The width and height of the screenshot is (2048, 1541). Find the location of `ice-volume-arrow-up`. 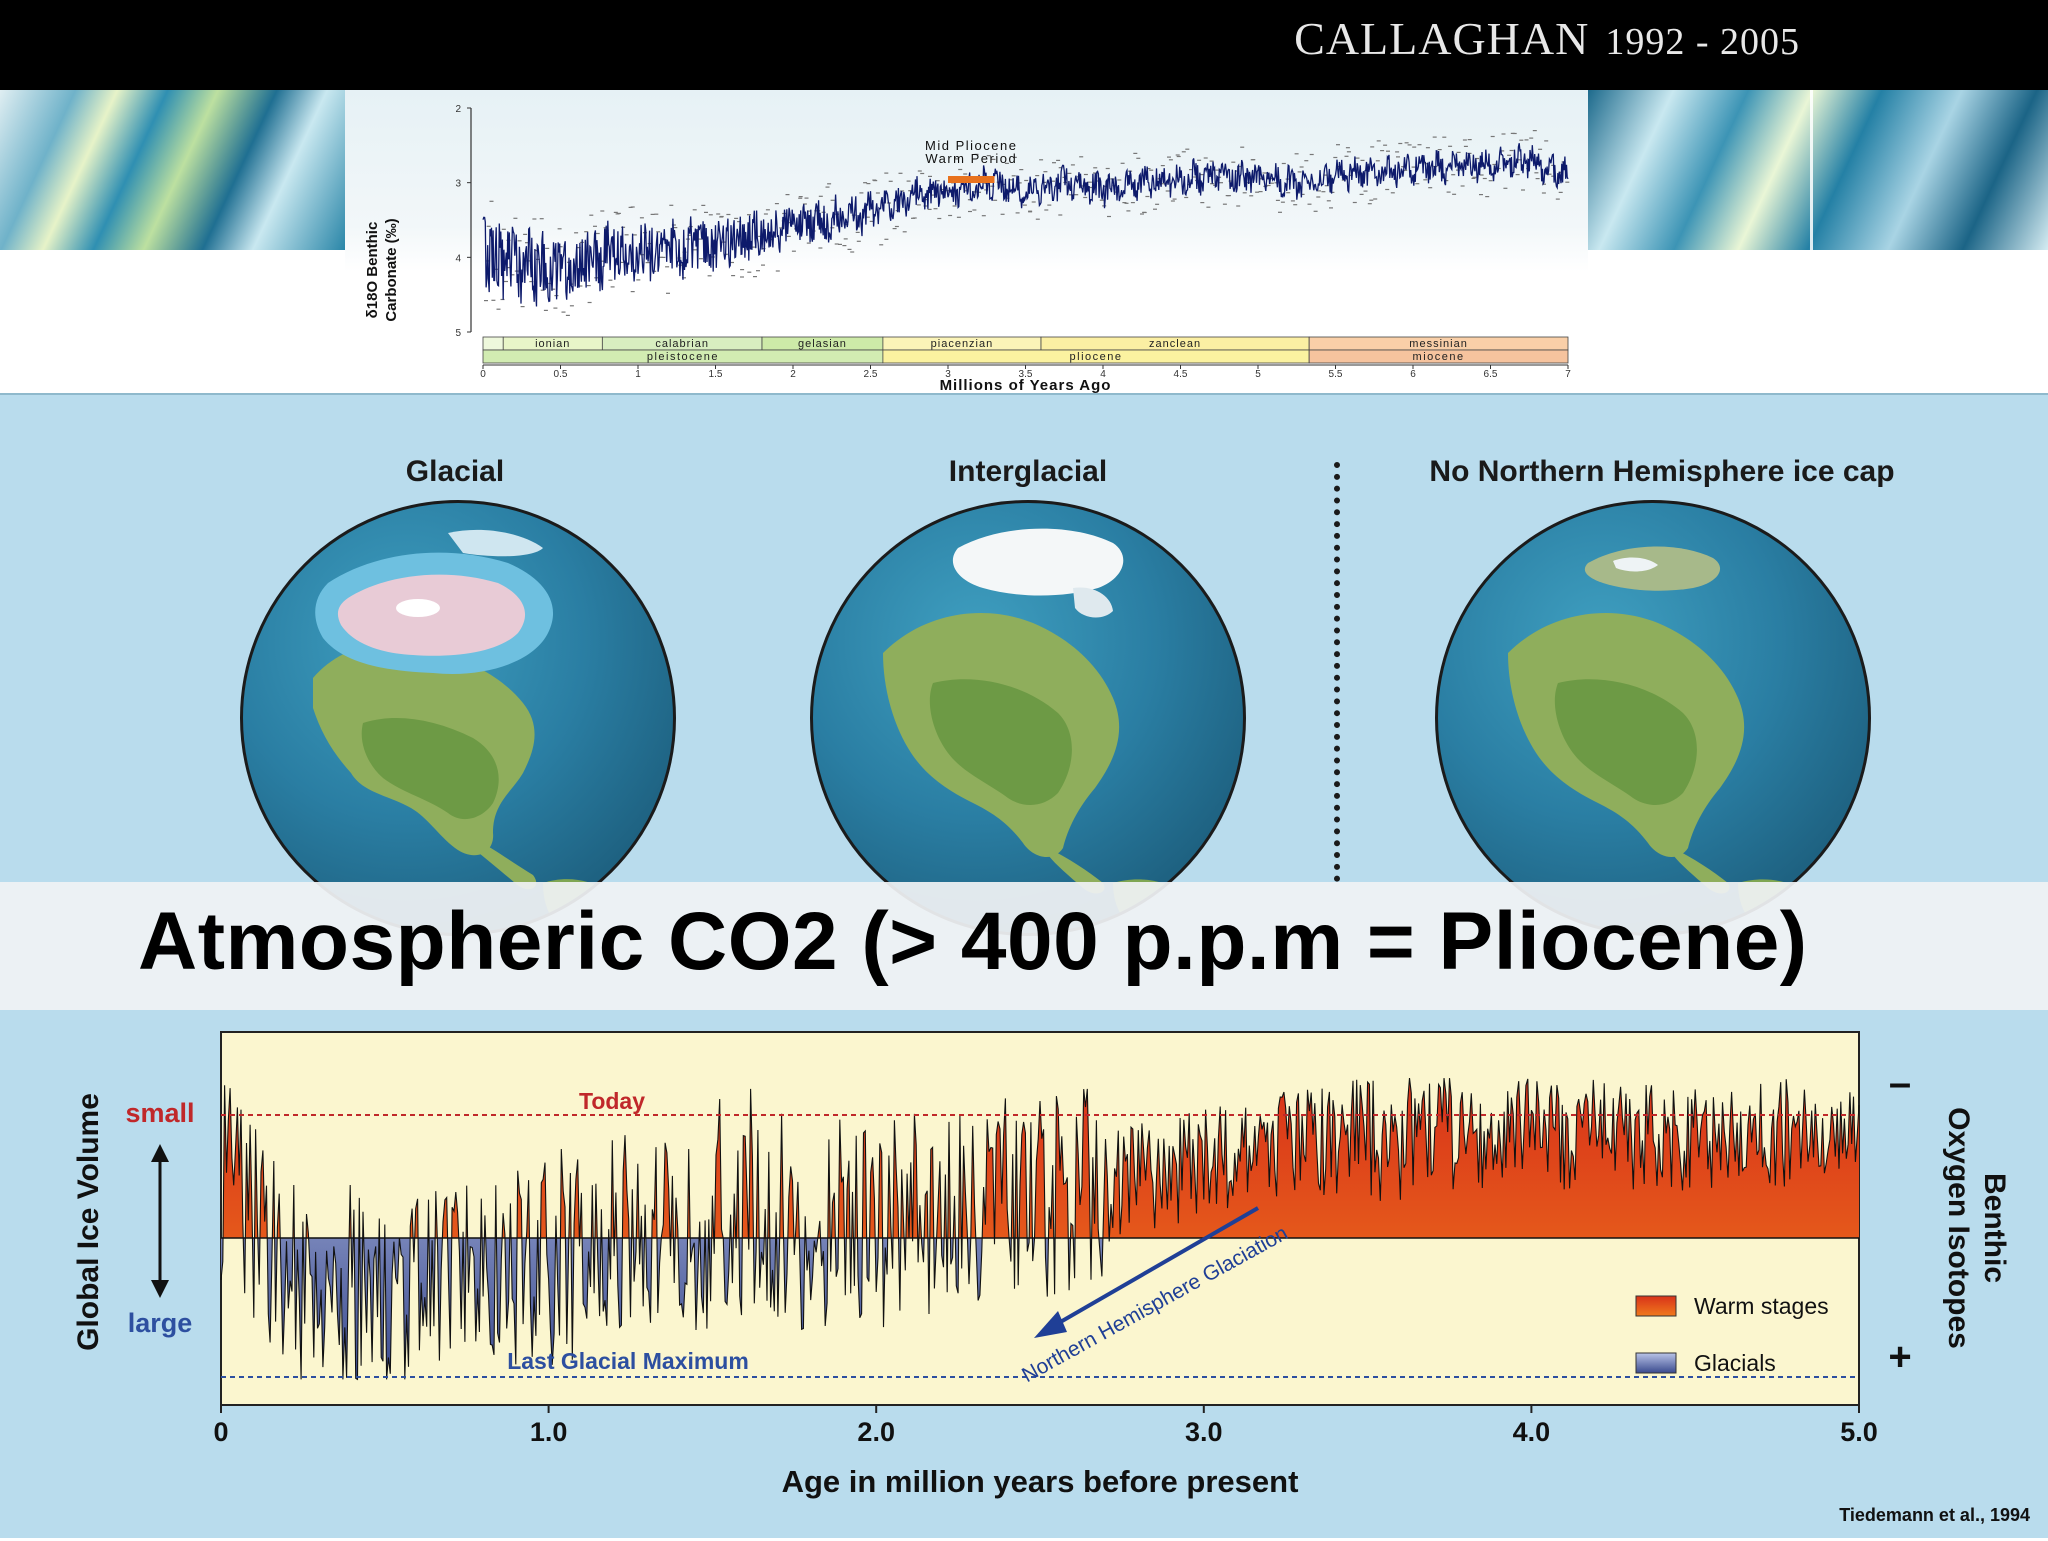

ice-volume-arrow-up is located at coordinates (160, 1153).